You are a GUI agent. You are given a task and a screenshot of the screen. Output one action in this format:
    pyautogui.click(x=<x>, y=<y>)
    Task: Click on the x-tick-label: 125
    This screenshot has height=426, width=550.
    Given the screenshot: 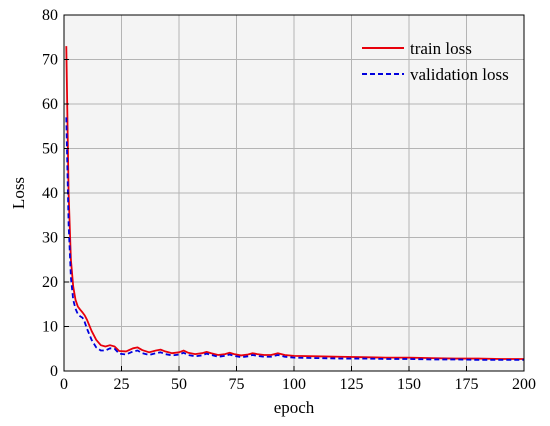 What is the action you would take?
    pyautogui.click(x=352, y=384)
    